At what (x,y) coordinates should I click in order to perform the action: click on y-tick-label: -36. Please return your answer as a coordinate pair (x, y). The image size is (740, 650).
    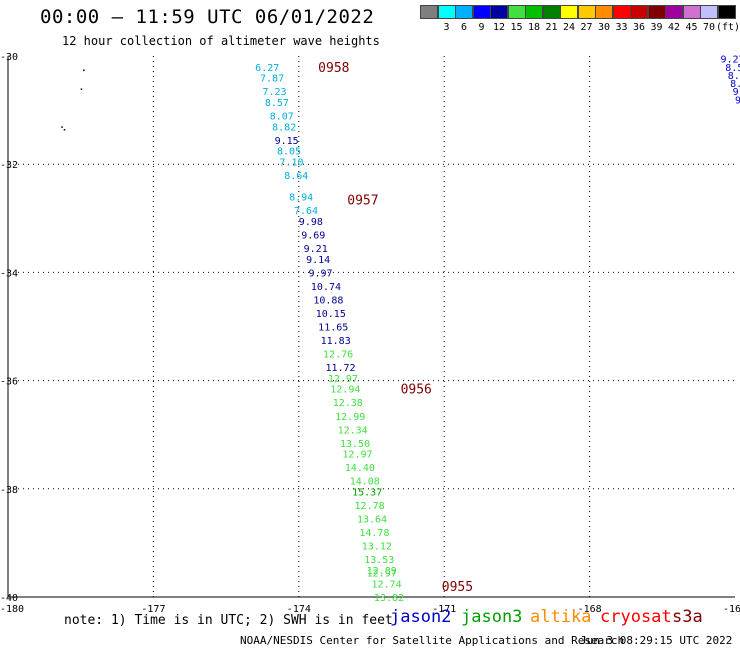
    Looking at the image, I should click on (9, 382).